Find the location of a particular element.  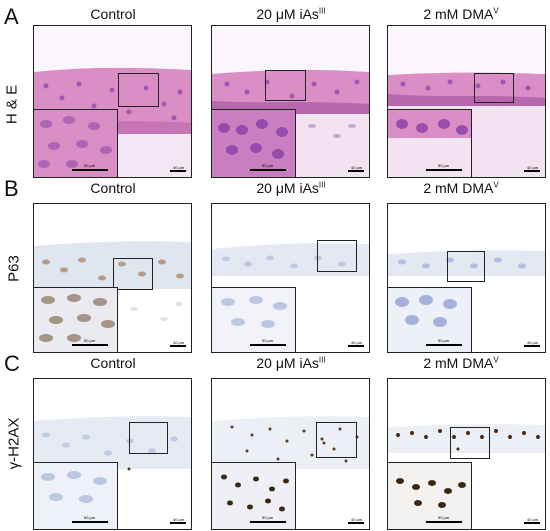

inset-he-control: 50 μm is located at coordinates (76, 143).